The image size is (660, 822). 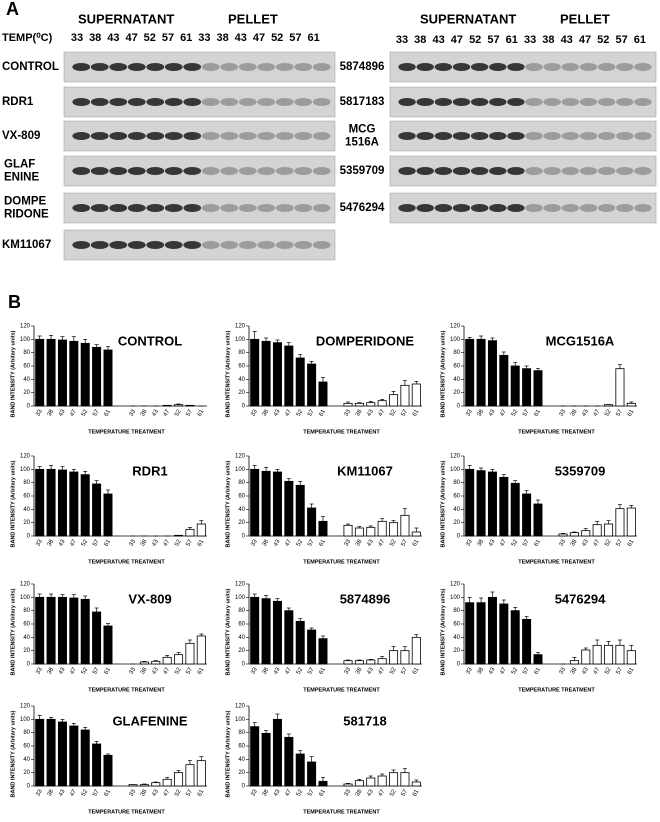 I want to click on row-label: 1516A, so click(x=362, y=143).